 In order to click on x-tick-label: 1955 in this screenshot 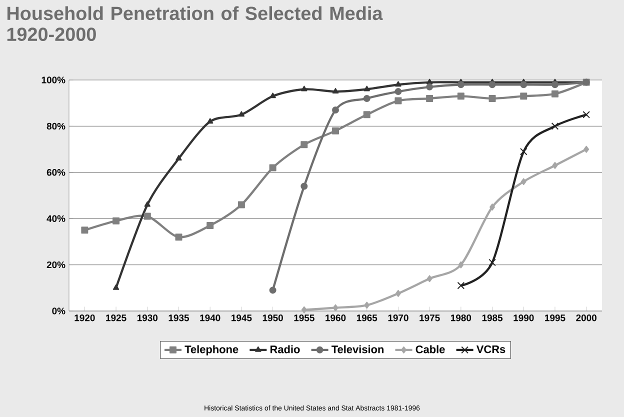, I will do `click(304, 318)`.